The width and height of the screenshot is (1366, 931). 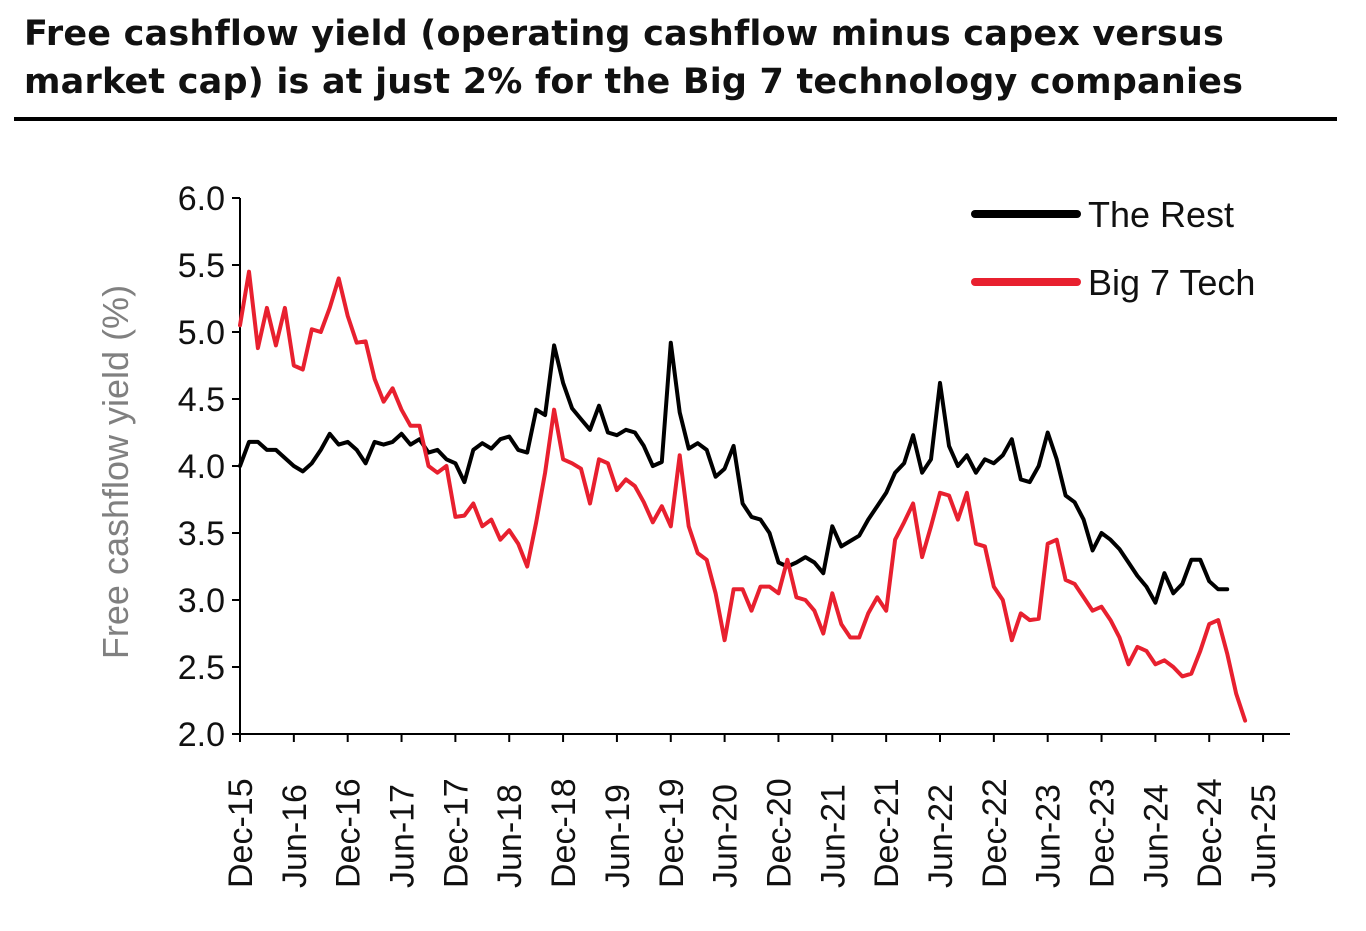 What do you see at coordinates (456, 833) in the screenshot?
I see `x-tick-label: Dec-17` at bounding box center [456, 833].